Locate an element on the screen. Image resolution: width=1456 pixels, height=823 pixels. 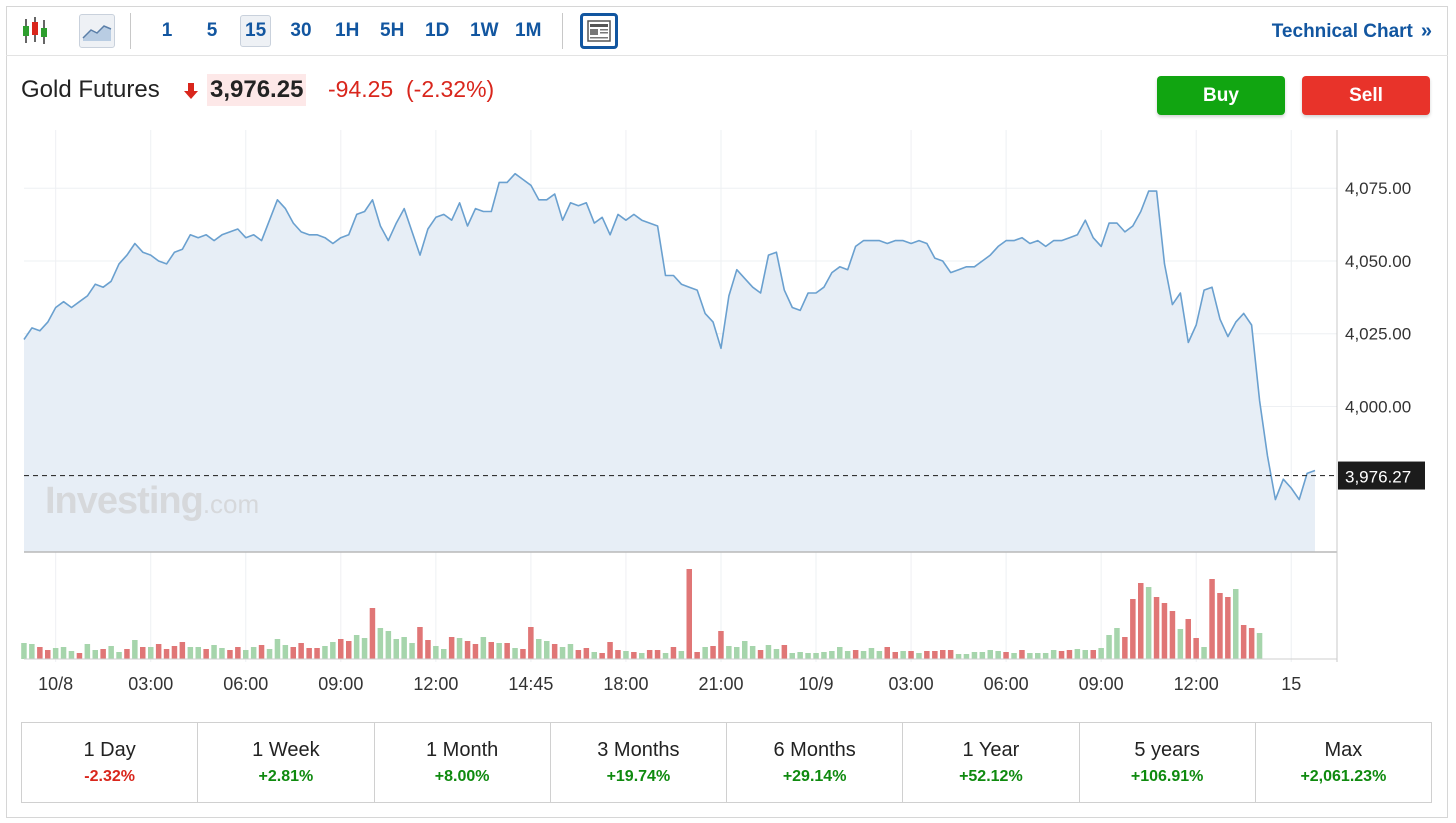
change-percent: (-2.32%) is located at coordinates (450, 89).